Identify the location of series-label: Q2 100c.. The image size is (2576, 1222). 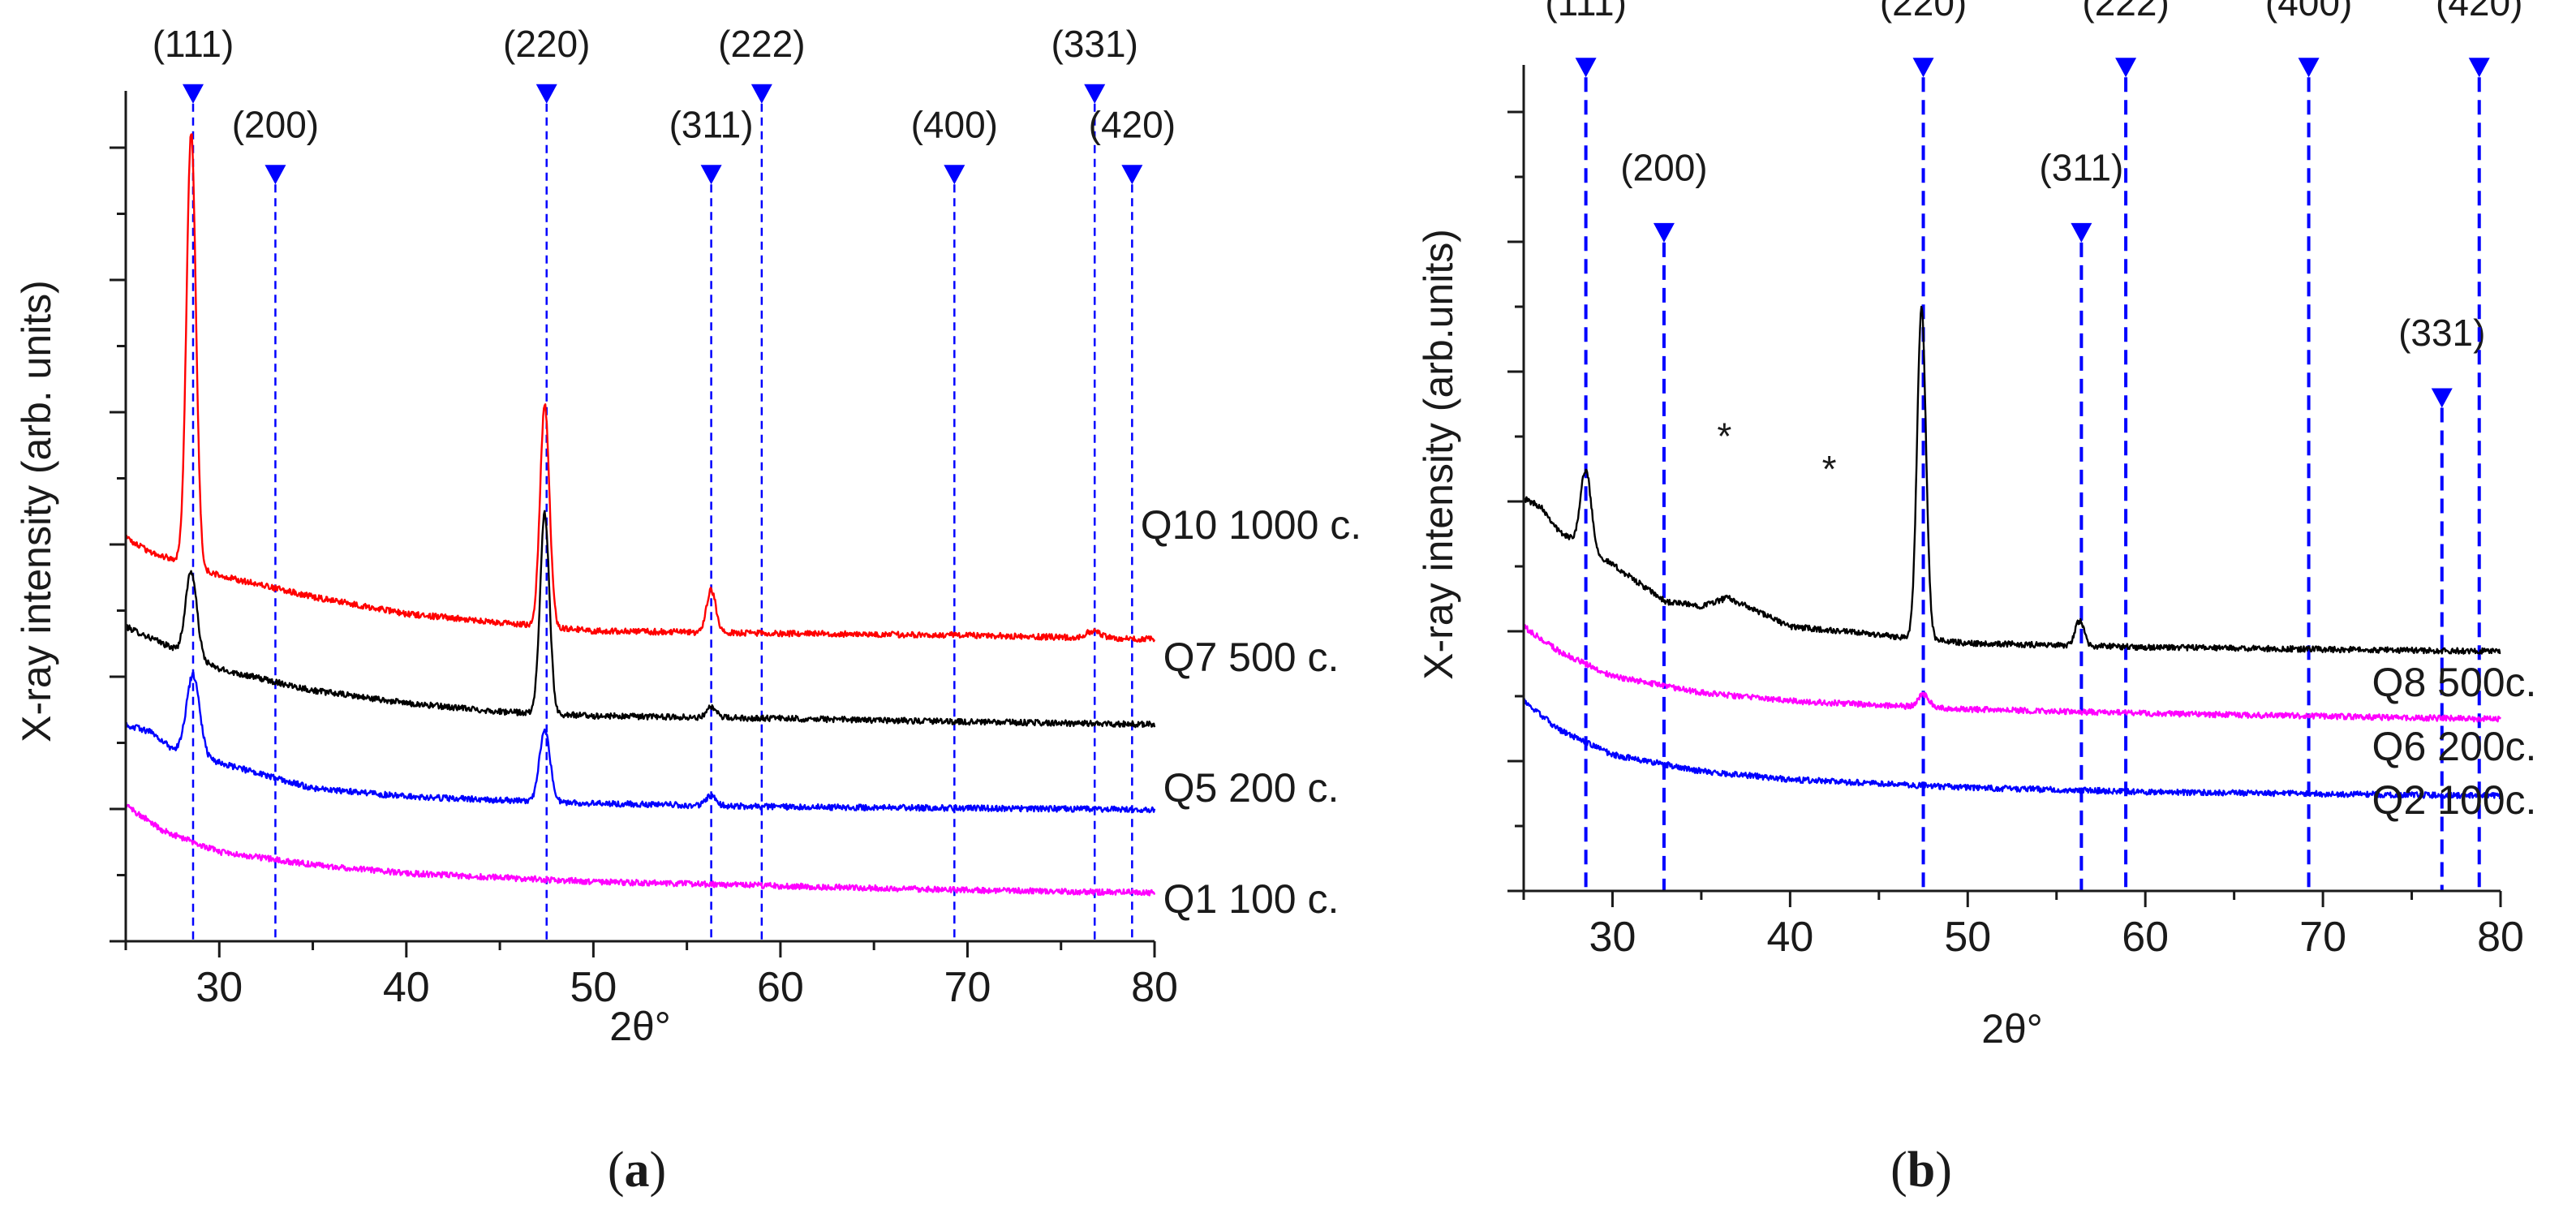
(2454, 800).